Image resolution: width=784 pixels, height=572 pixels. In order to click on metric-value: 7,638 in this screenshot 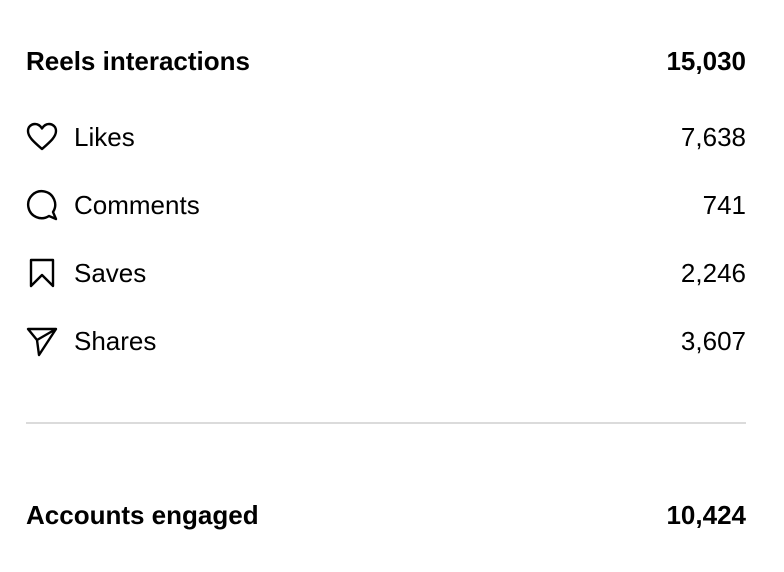, I will do `click(713, 136)`.